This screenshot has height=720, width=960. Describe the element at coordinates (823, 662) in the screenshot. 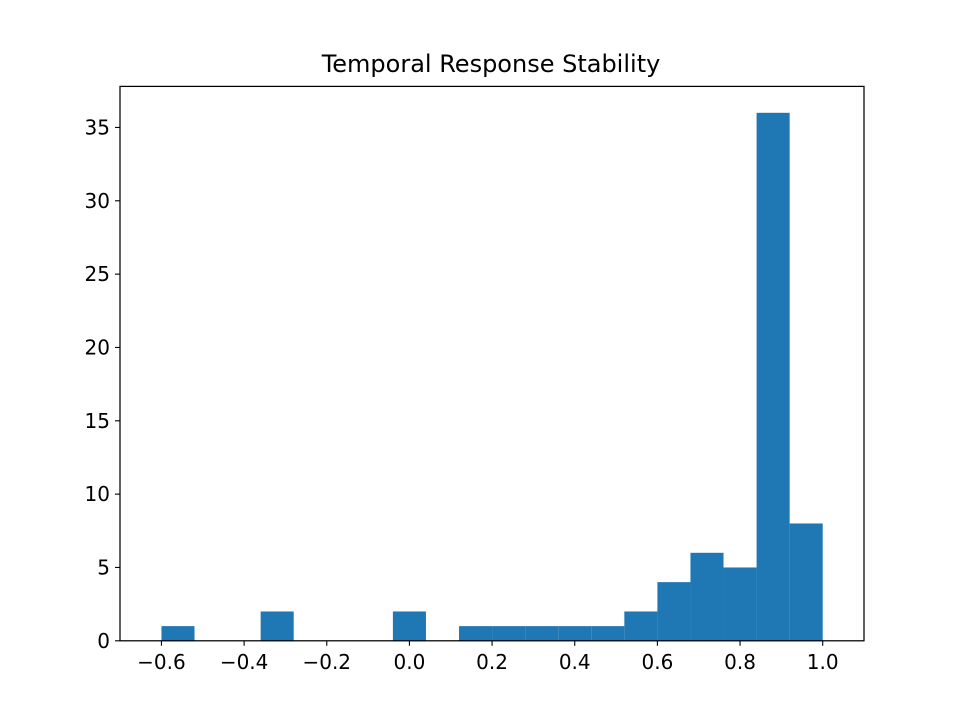

I see `x-tick-label: 1.0` at that location.